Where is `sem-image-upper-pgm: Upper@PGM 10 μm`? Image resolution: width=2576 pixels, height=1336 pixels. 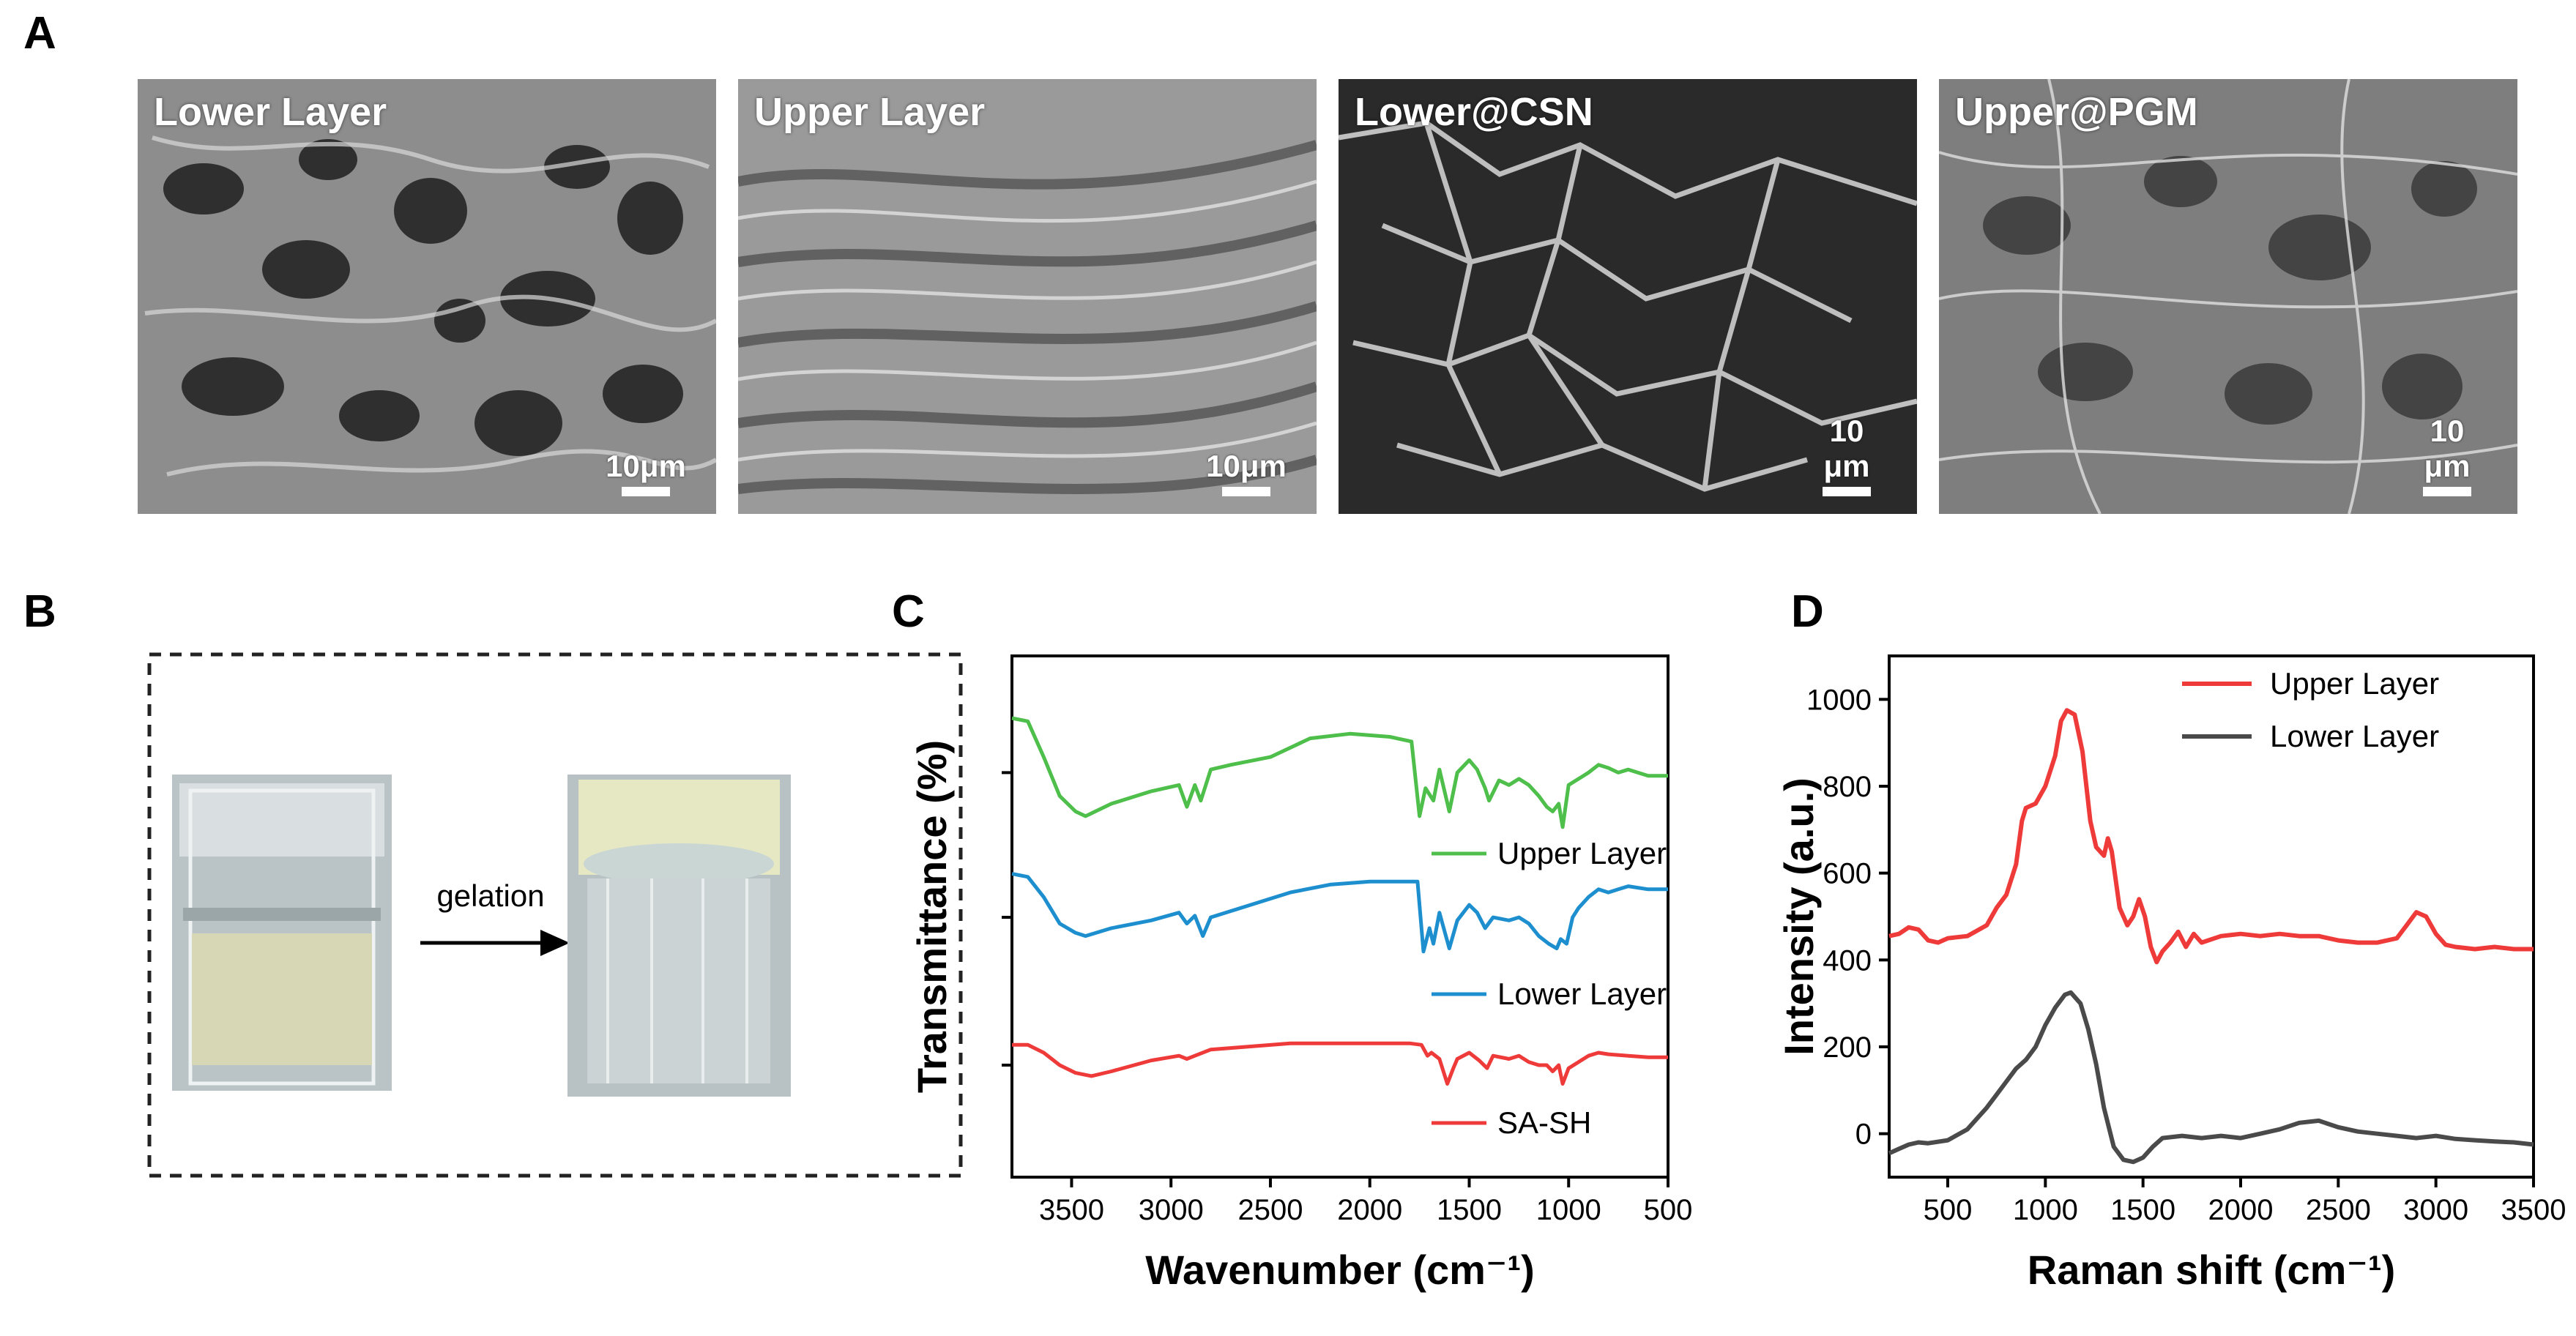
sem-image-upper-pgm: Upper@PGM 10 μm is located at coordinates (2228, 296).